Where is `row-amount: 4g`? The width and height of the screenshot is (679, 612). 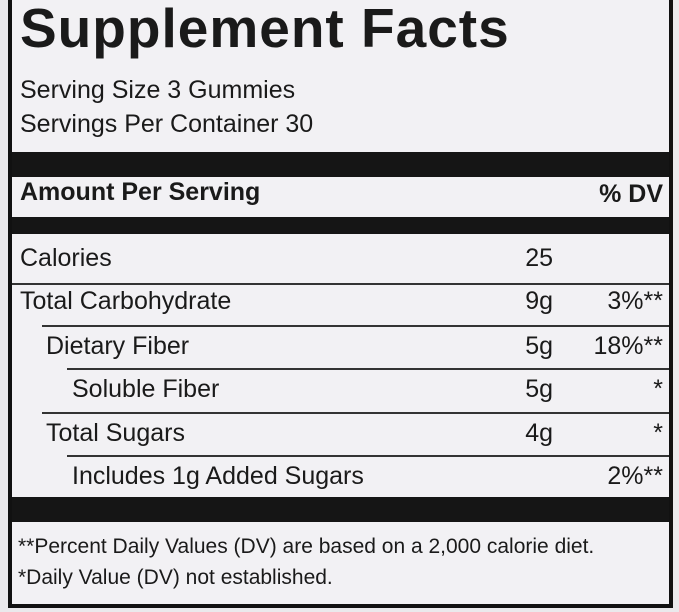
row-amount: 4g is located at coordinates (539, 433).